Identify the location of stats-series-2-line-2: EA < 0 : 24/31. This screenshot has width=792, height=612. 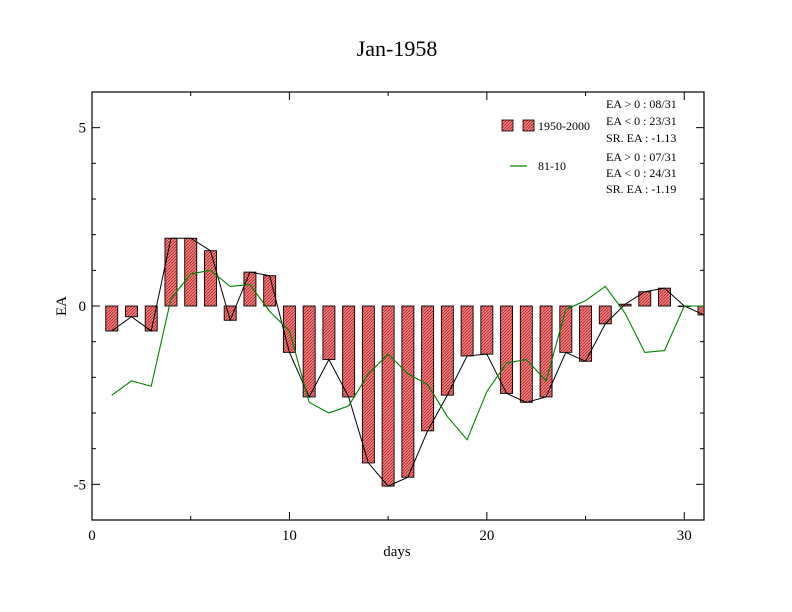
(641, 173).